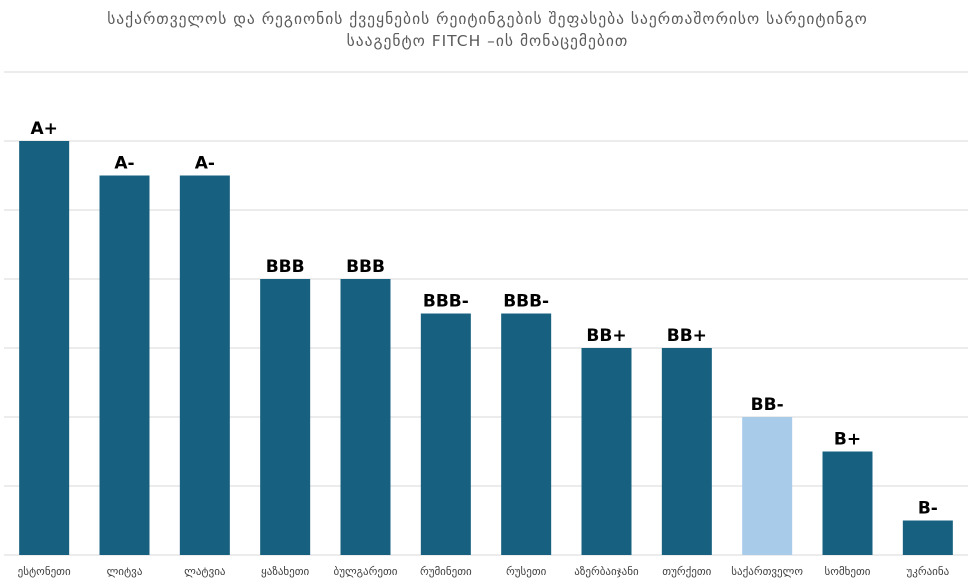  What do you see at coordinates (927, 571) in the screenshot?
I see `category-label: უკრაინა` at bounding box center [927, 571].